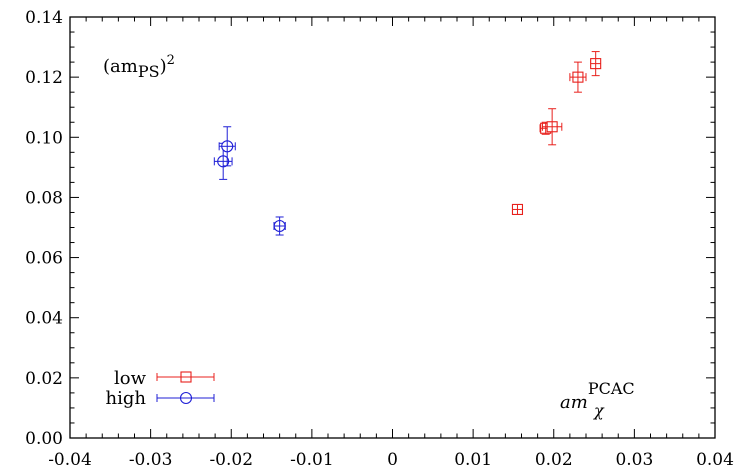  Describe the element at coordinates (185, 398) in the screenshot. I see `legend-sample-high` at that location.